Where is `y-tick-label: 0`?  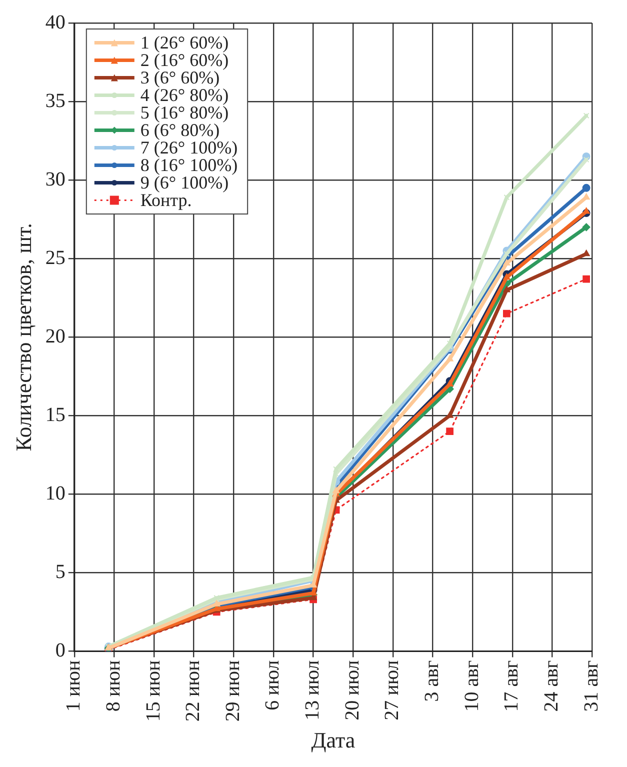 y-tick-label: 0 is located at coordinates (60, 651).